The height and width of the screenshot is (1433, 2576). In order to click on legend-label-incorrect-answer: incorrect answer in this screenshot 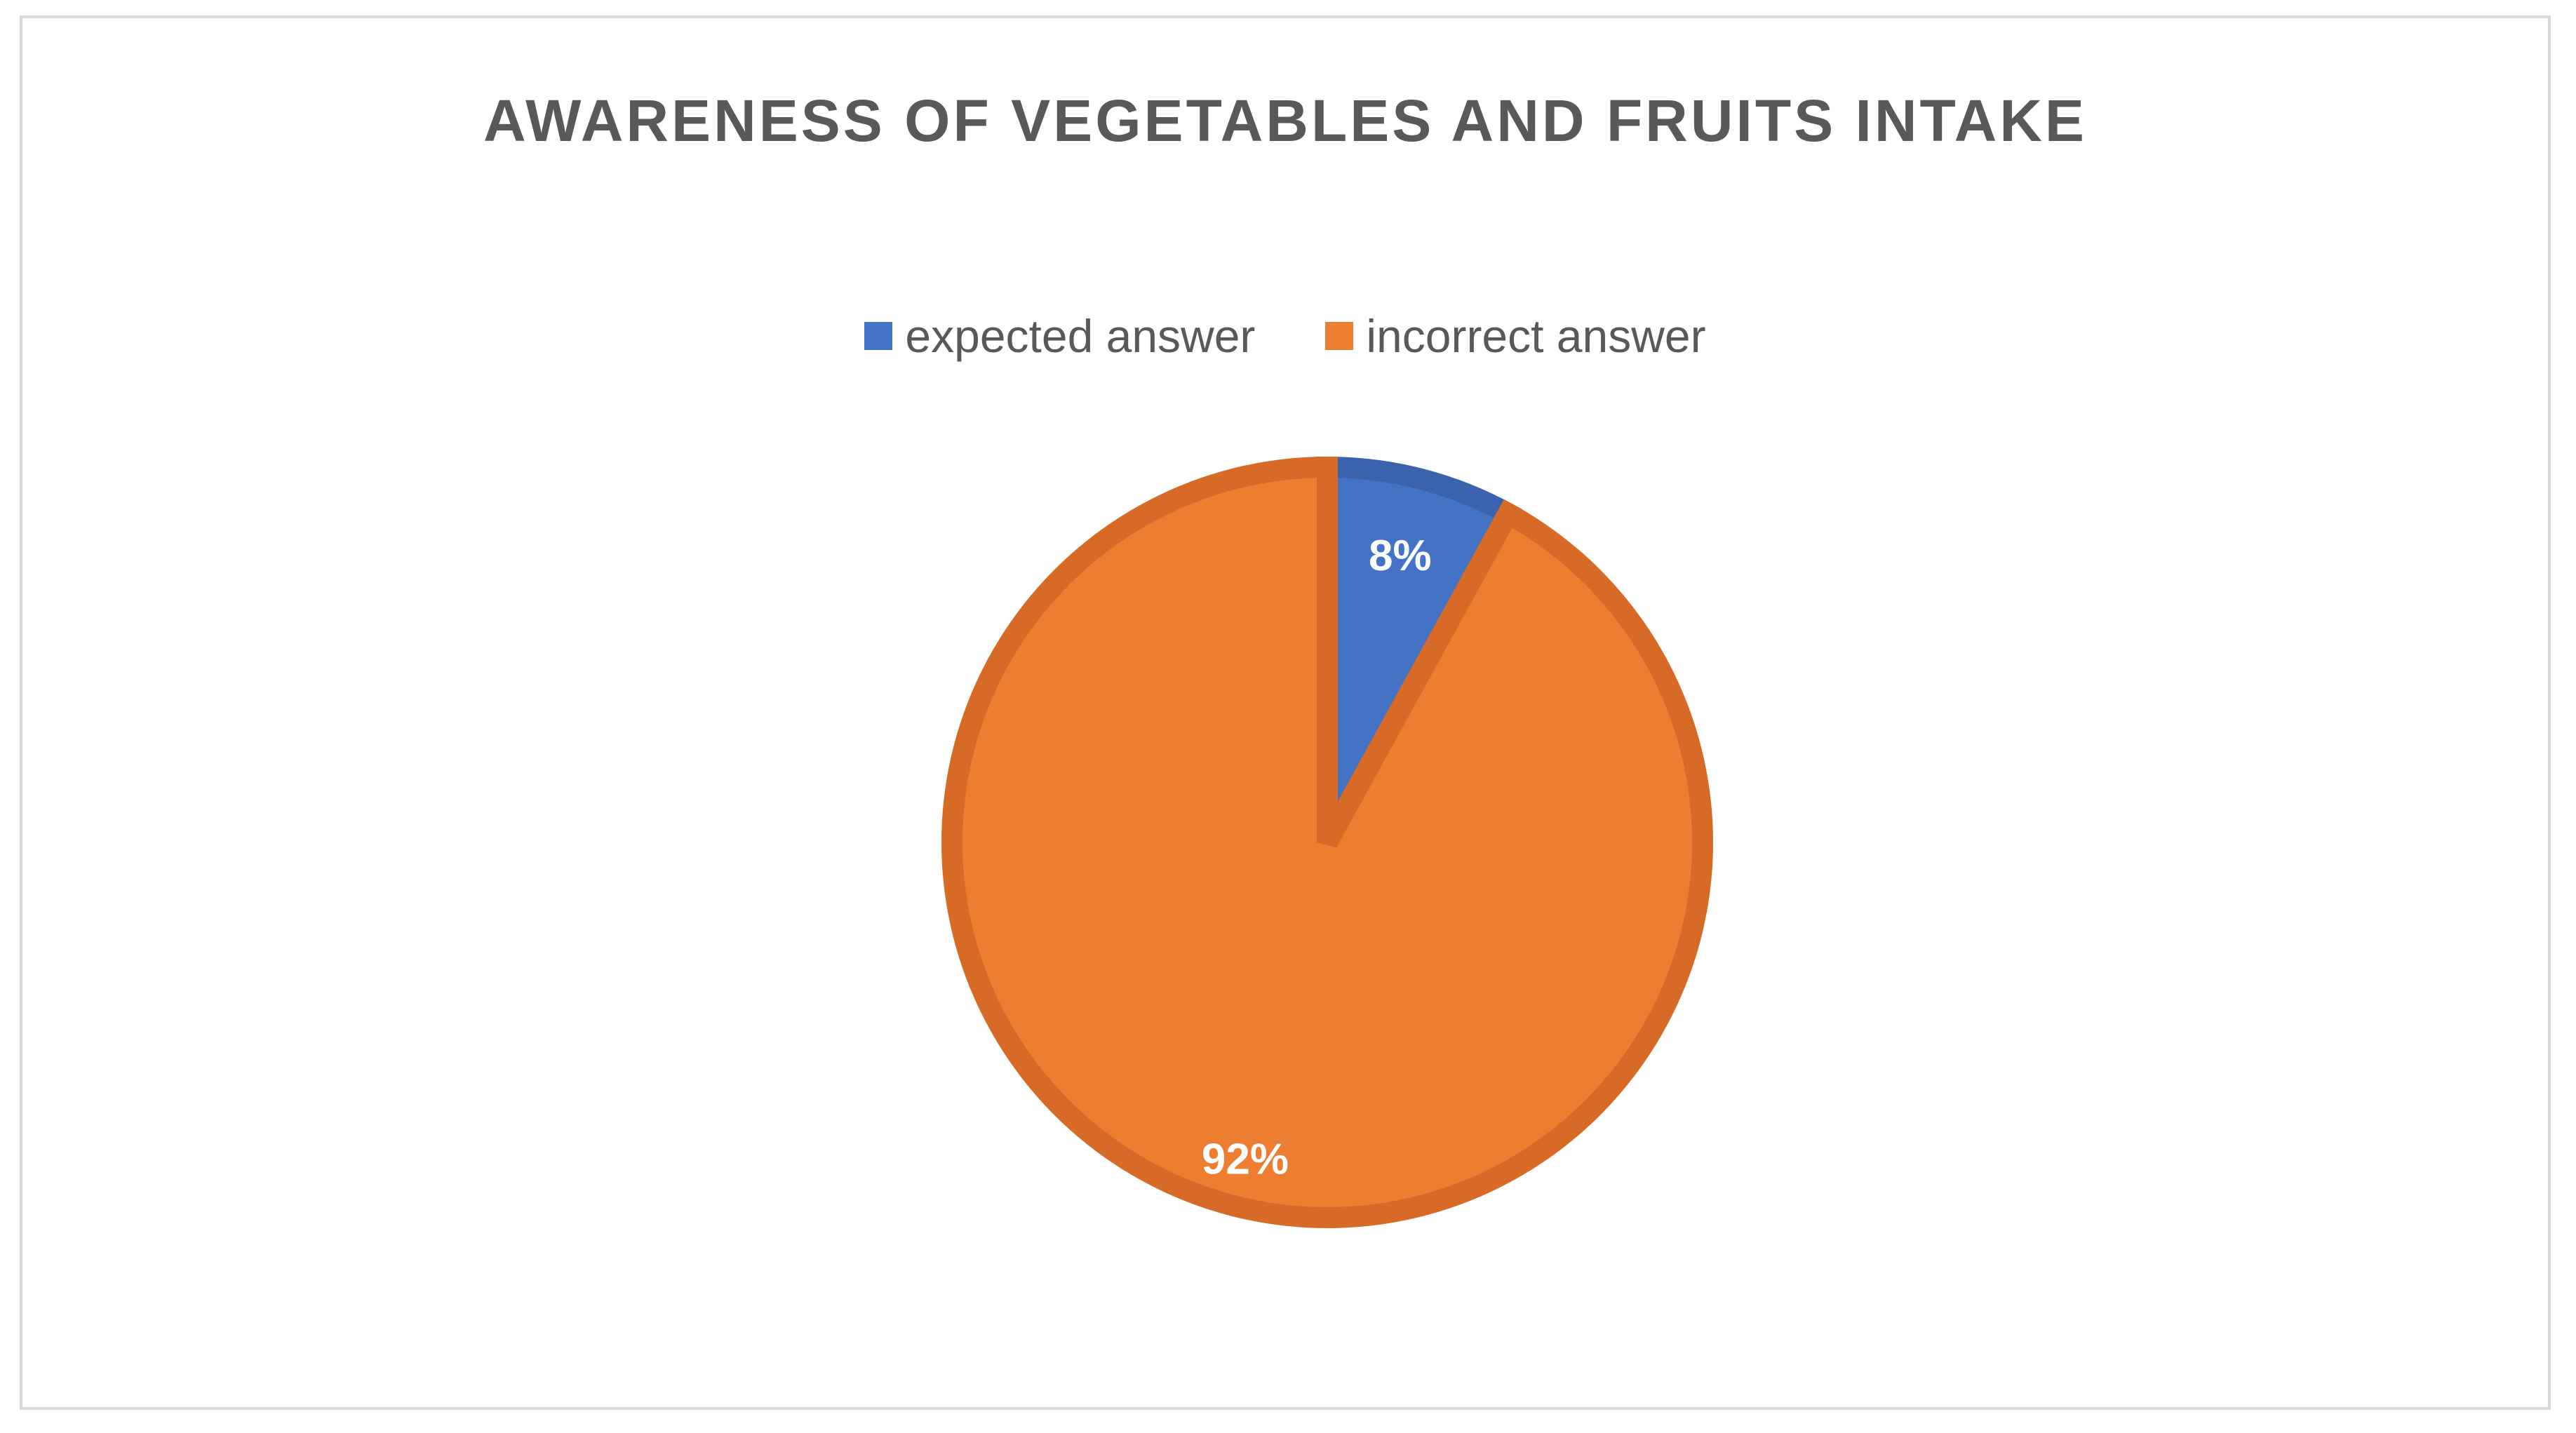, I will do `click(1536, 336)`.